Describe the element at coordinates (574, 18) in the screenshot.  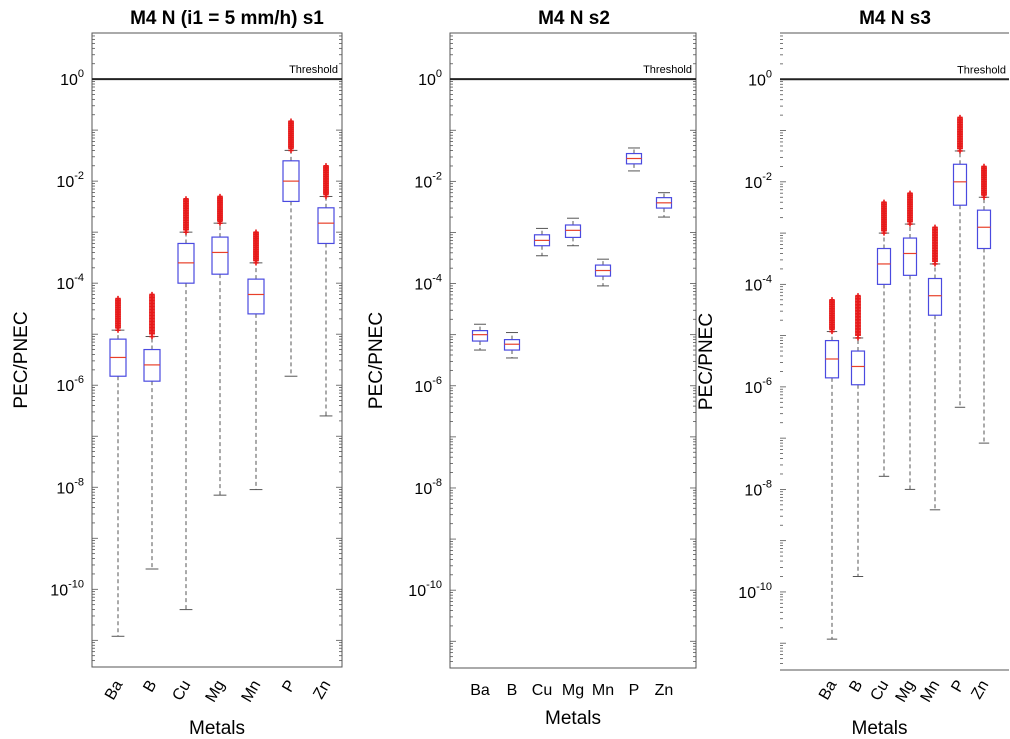
I see `chart-title: M4 N s2` at that location.